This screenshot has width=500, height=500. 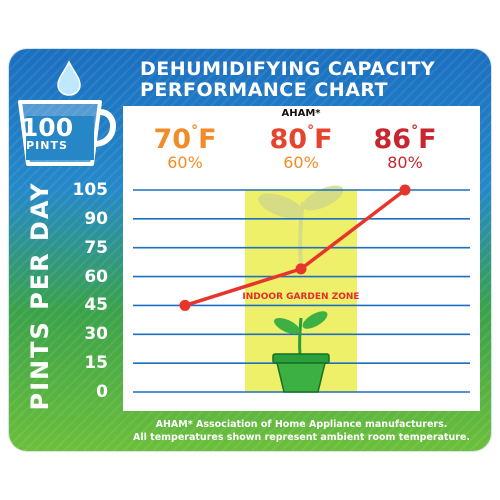 What do you see at coordinates (96, 276) in the screenshot?
I see `y-tick-label: 60` at bounding box center [96, 276].